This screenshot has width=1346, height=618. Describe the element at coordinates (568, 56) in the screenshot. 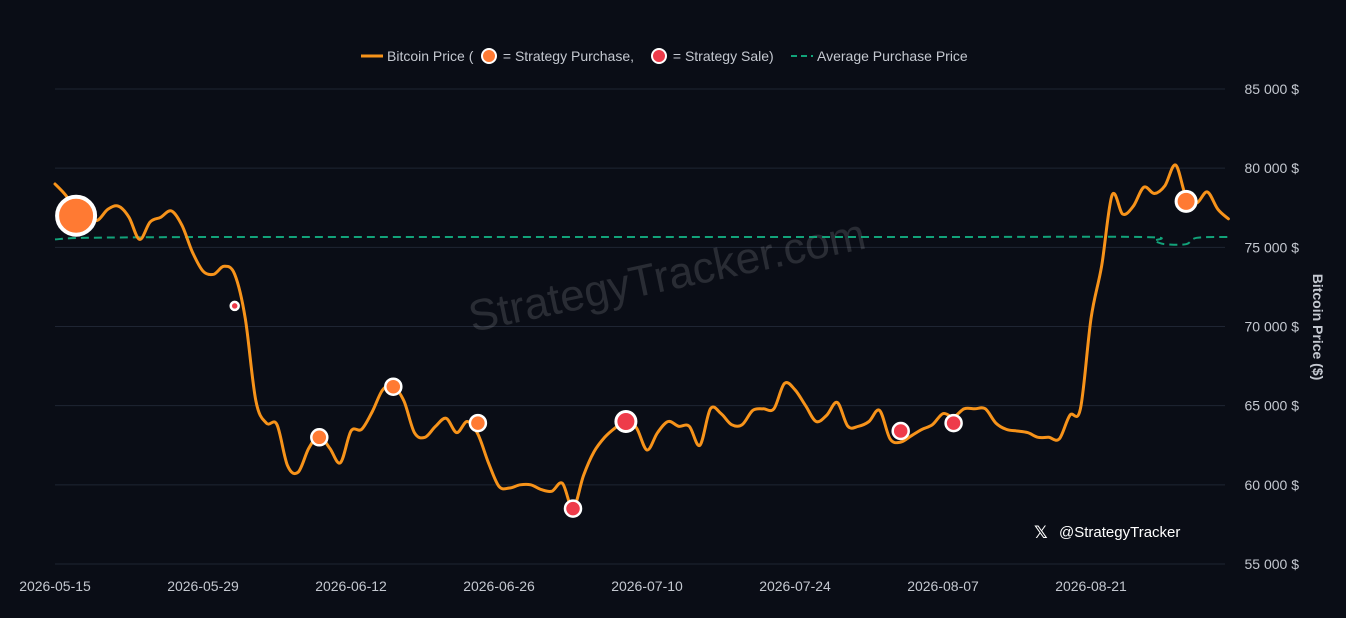

I see `legend-purchase-label: = Strategy Purchase,` at that location.